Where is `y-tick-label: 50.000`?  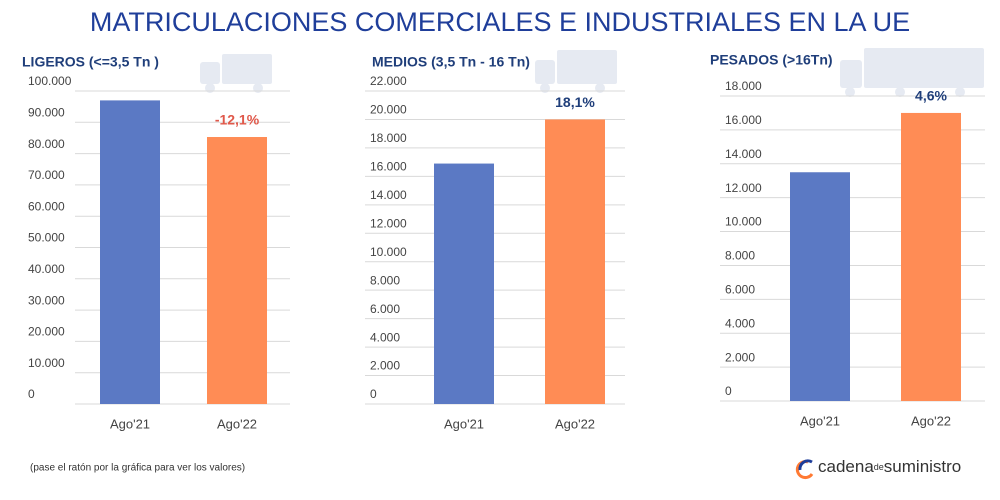 y-tick-label: 50.000 is located at coordinates (46, 238).